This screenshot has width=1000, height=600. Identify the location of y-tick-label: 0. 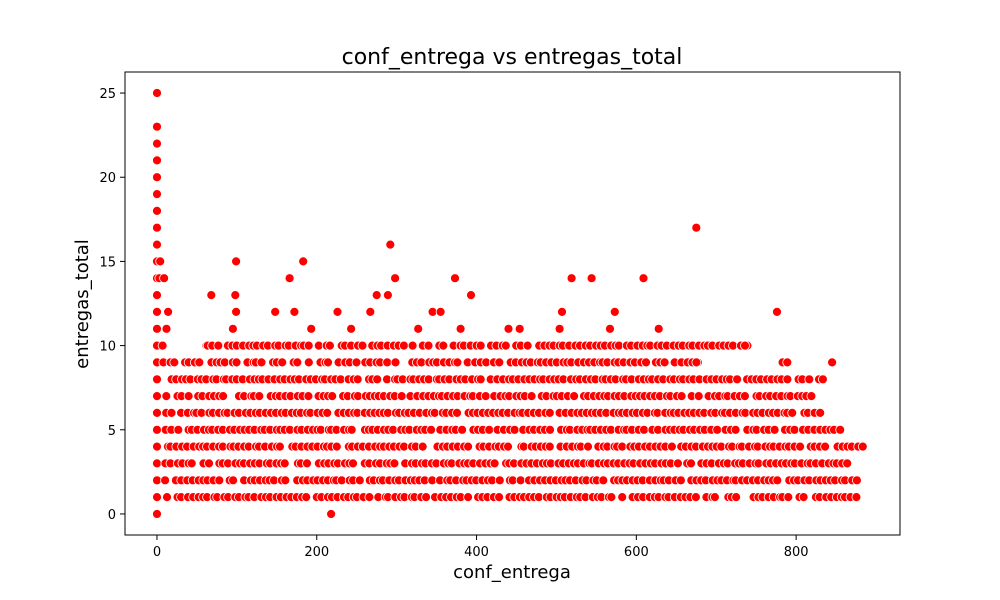
(112, 515).